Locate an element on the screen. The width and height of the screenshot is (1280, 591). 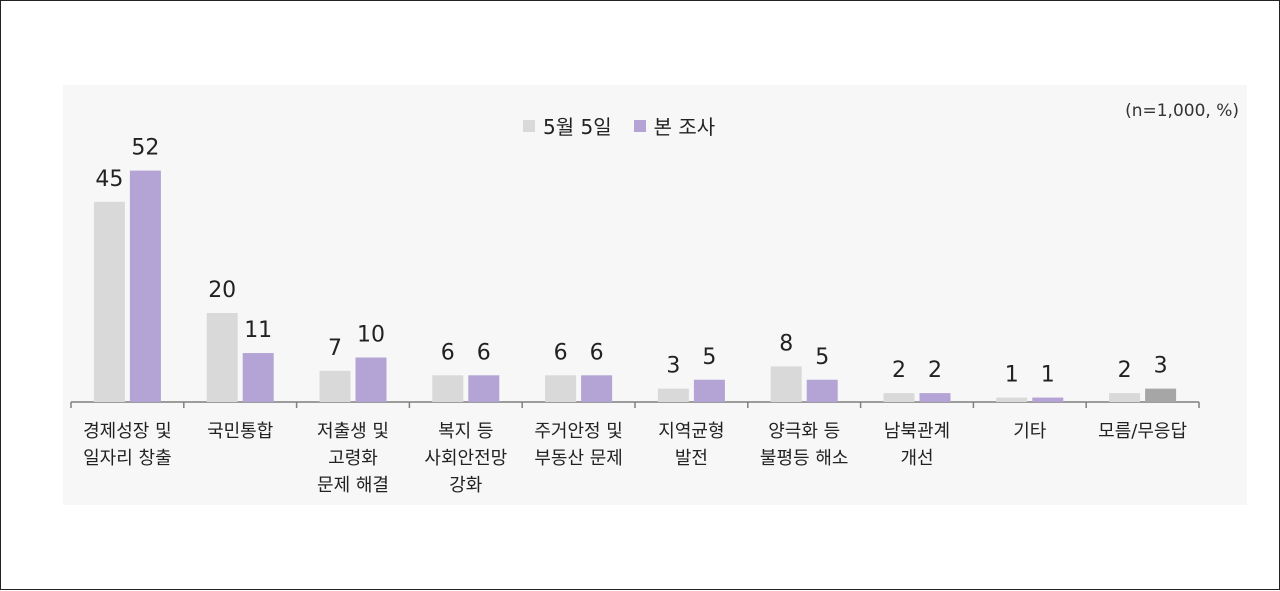
legend-label-series-2: 본 조사 is located at coordinates (684, 127).